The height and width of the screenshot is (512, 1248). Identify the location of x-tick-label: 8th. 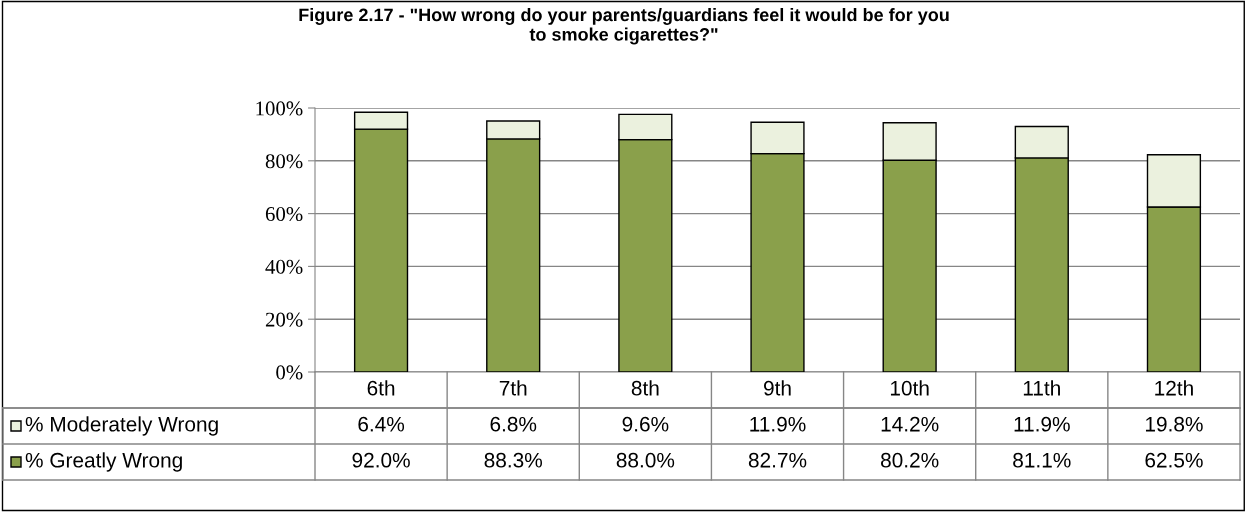
(645, 388).